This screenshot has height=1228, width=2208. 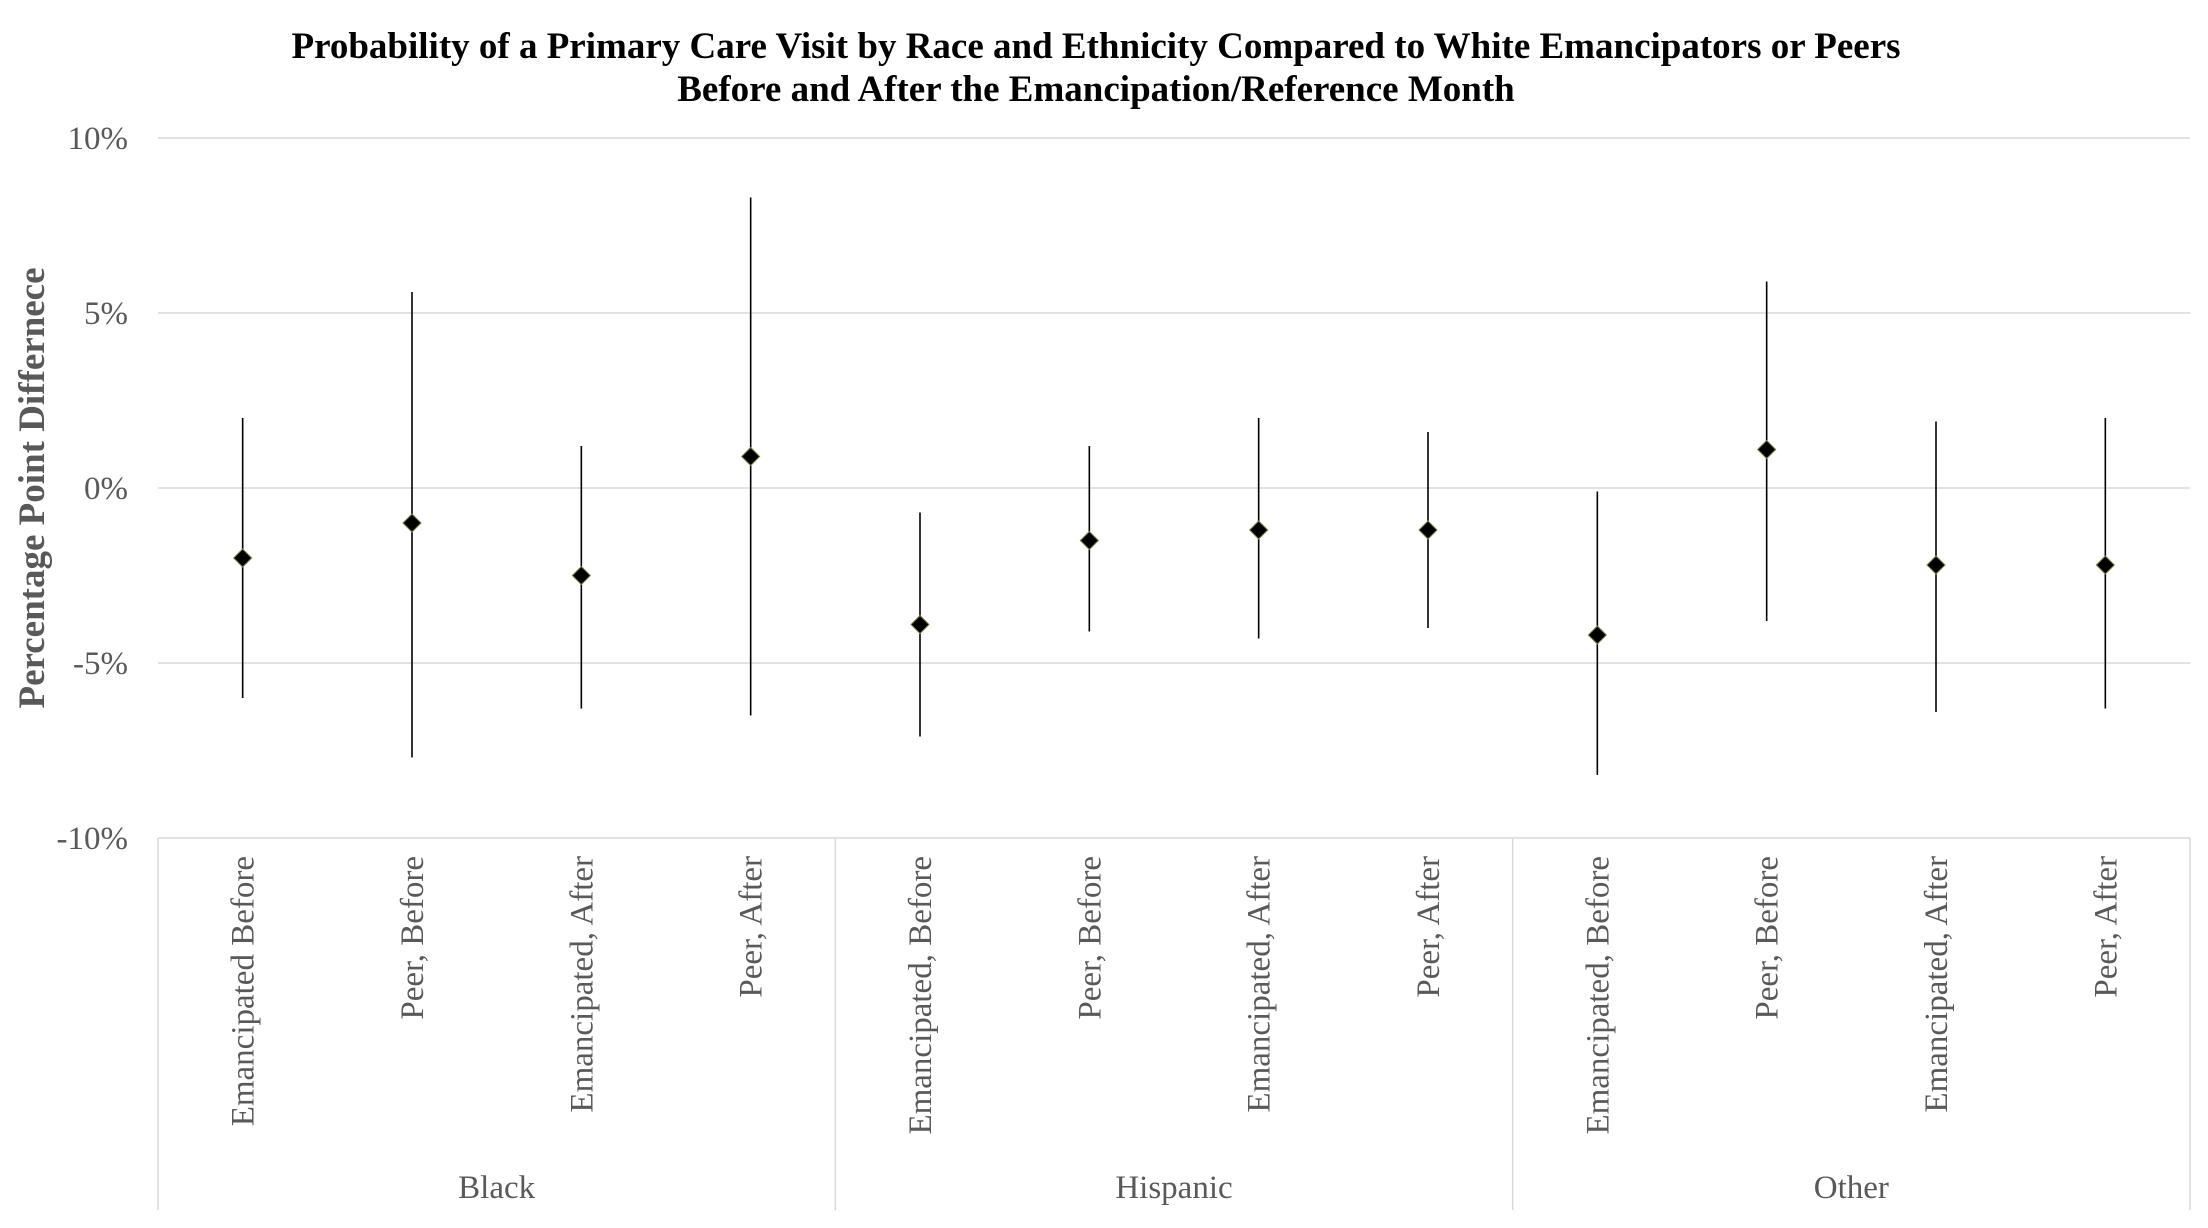 I want to click on y-tick-label: -10%, so click(x=92, y=839).